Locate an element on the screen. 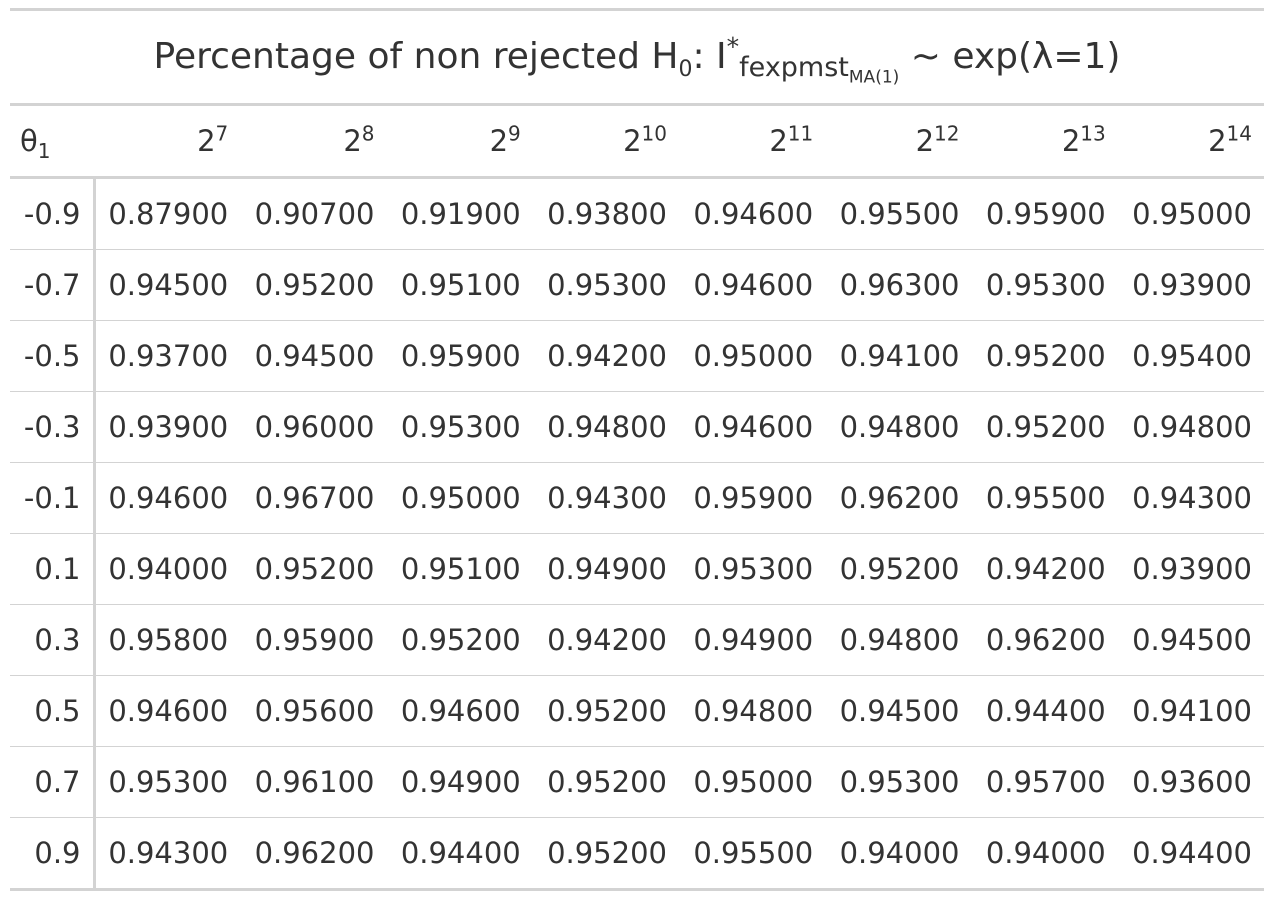 The width and height of the screenshot is (1274, 906). column-header-1: 28 is located at coordinates (313, 141).